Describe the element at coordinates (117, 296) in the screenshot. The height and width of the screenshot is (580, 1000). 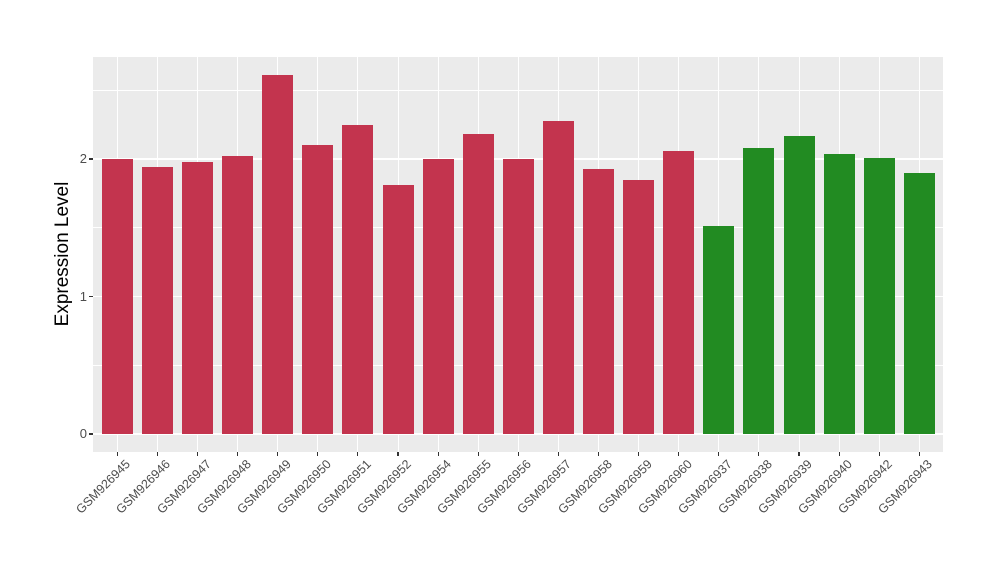
I see `bar-GSM926945` at that location.